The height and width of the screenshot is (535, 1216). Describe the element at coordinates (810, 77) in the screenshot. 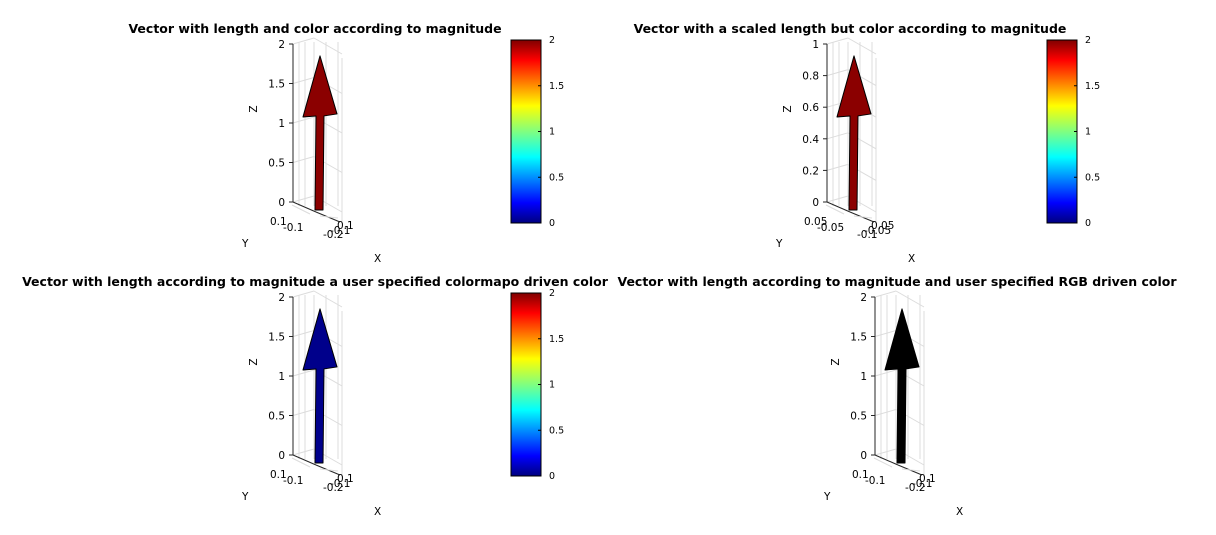

I see `z-tick-label: 0.8` at that location.